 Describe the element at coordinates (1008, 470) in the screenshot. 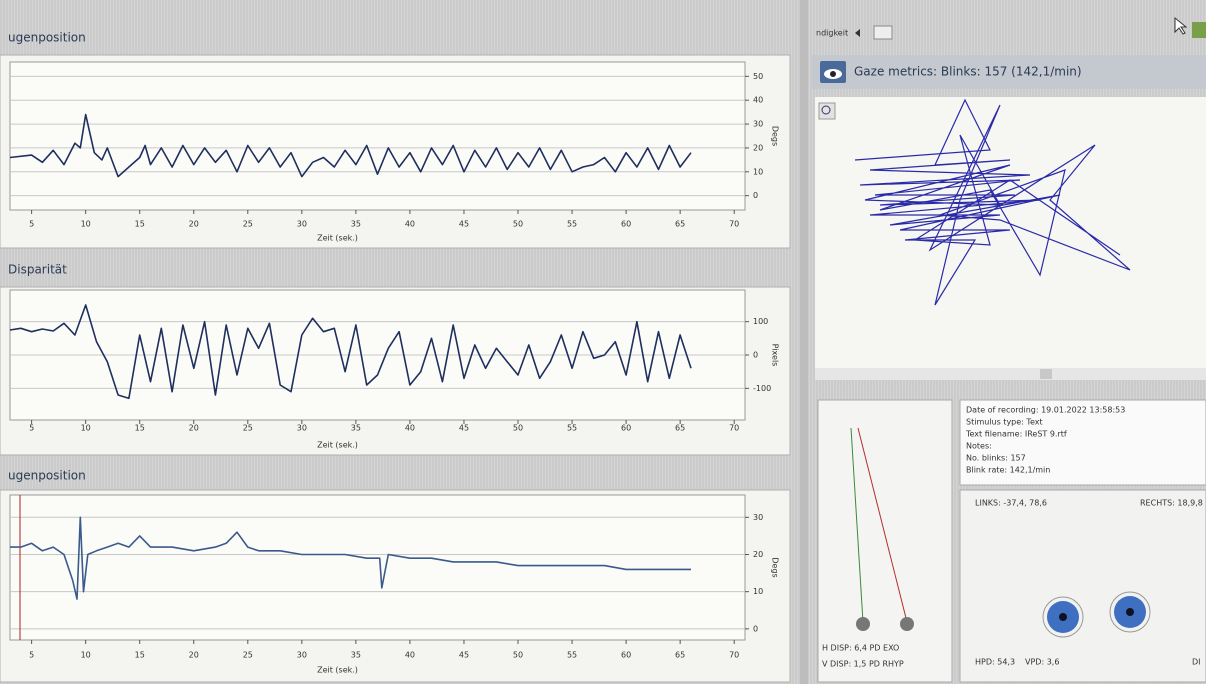

I see `info-line: Blink rate: 142,1/min` at that location.